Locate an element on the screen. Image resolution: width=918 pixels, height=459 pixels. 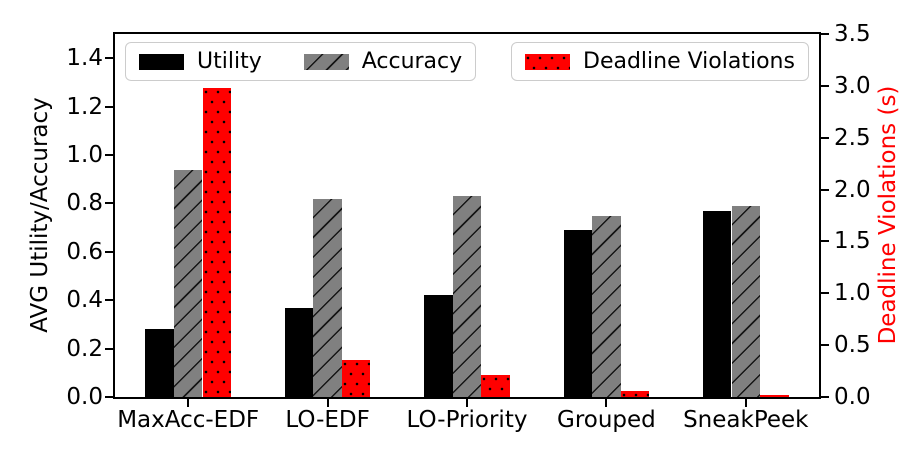
y-tick-label-right: 1.5 is located at coordinates (852, 241).